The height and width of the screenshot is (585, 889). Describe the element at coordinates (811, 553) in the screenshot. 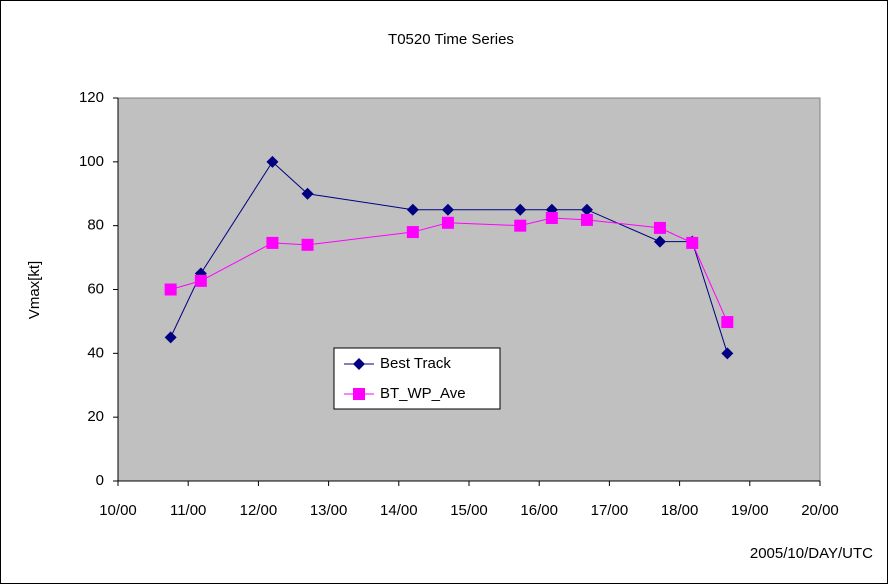

I see `x-axis-label: 2005/10/DAY/UTC` at that location.